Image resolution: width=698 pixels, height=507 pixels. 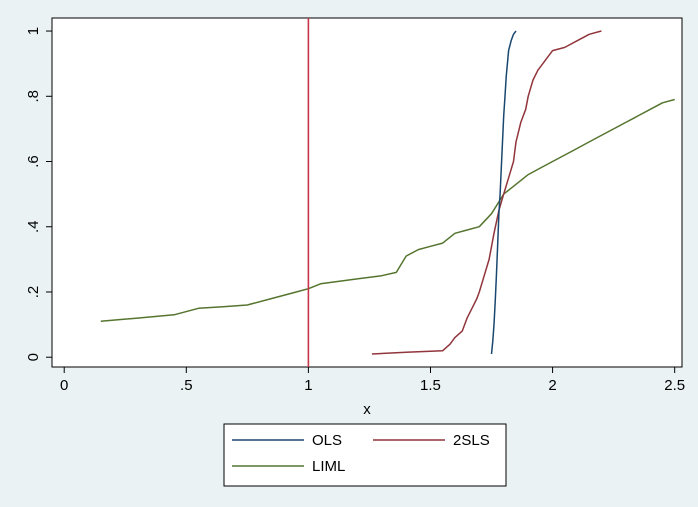 What do you see at coordinates (33, 161) in the screenshot?
I see `y-tick-label: .6` at bounding box center [33, 161].